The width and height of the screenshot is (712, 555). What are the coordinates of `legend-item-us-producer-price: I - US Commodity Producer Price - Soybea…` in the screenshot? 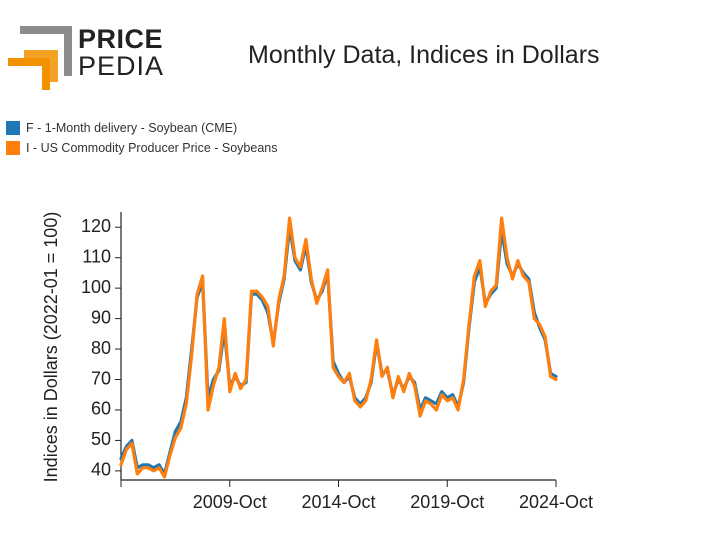 It's located at (141, 148).